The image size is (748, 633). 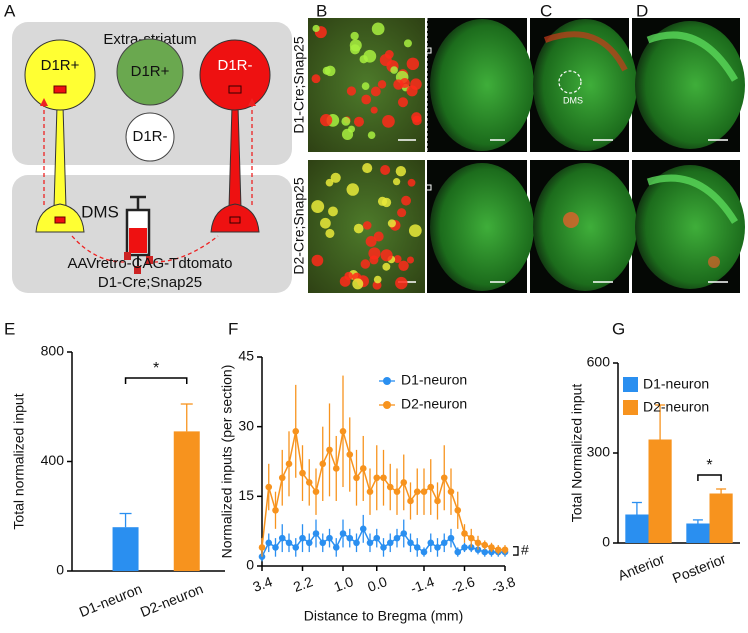 I want to click on x-tick-label: 1.0, so click(x=344, y=584).